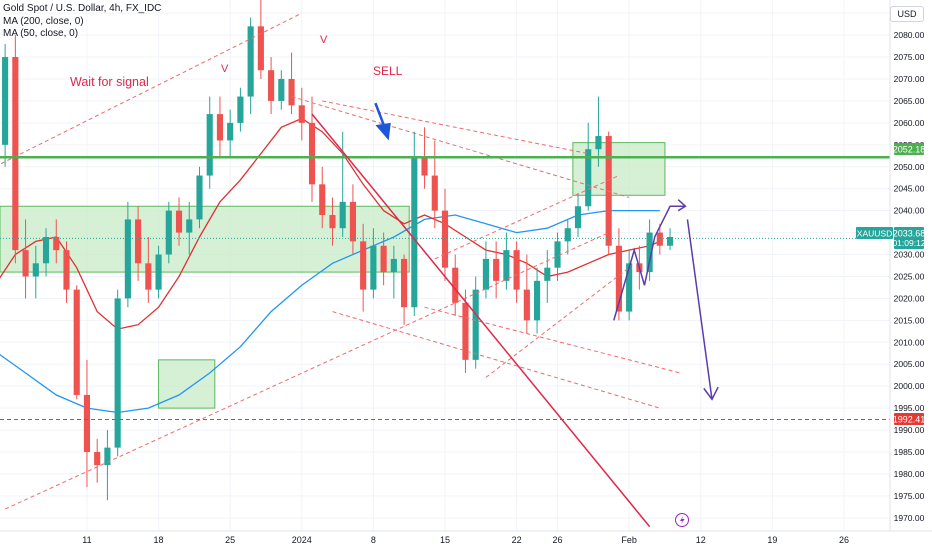 The width and height of the screenshot is (932, 550). I want to click on price-label-resistance: 2052.18, so click(909, 149).